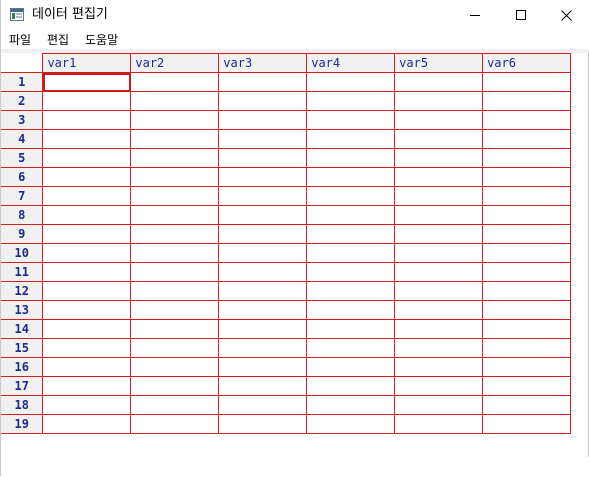 The height and width of the screenshot is (477, 590). What do you see at coordinates (22, 158) in the screenshot?
I see `row-header-5: 5` at bounding box center [22, 158].